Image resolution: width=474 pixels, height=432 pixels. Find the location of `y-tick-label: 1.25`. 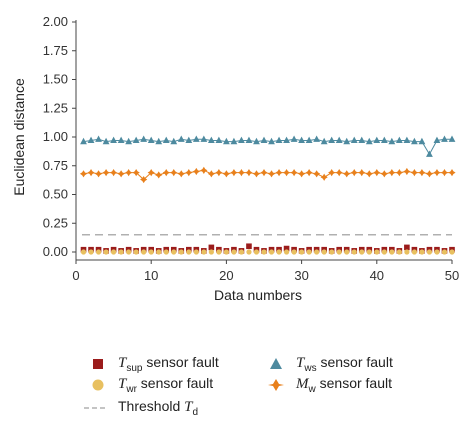

y-tick-label: 1.25 is located at coordinates (55, 107).